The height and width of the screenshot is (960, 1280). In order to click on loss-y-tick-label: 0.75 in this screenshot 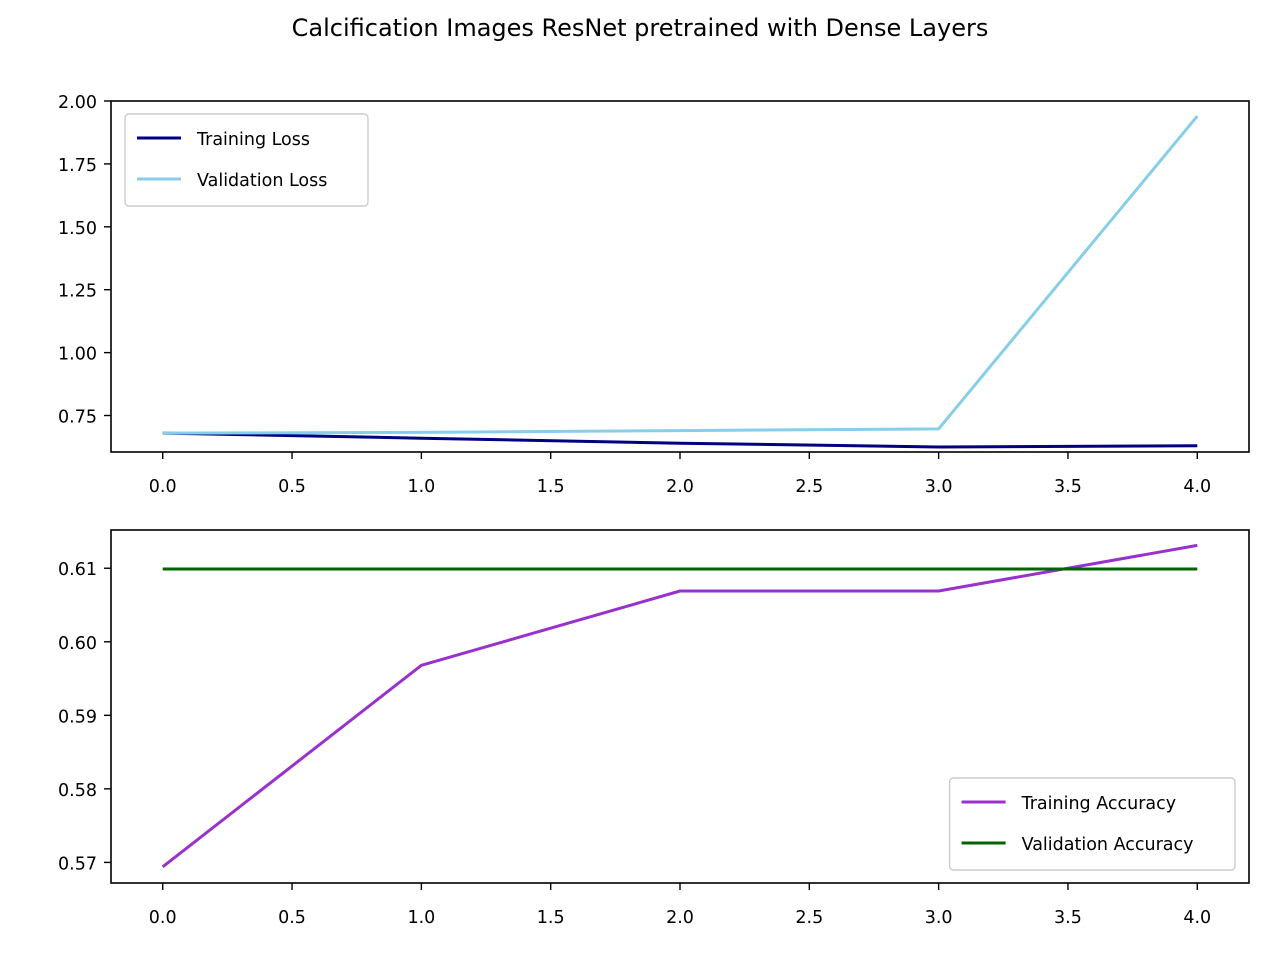, I will do `click(77, 418)`.